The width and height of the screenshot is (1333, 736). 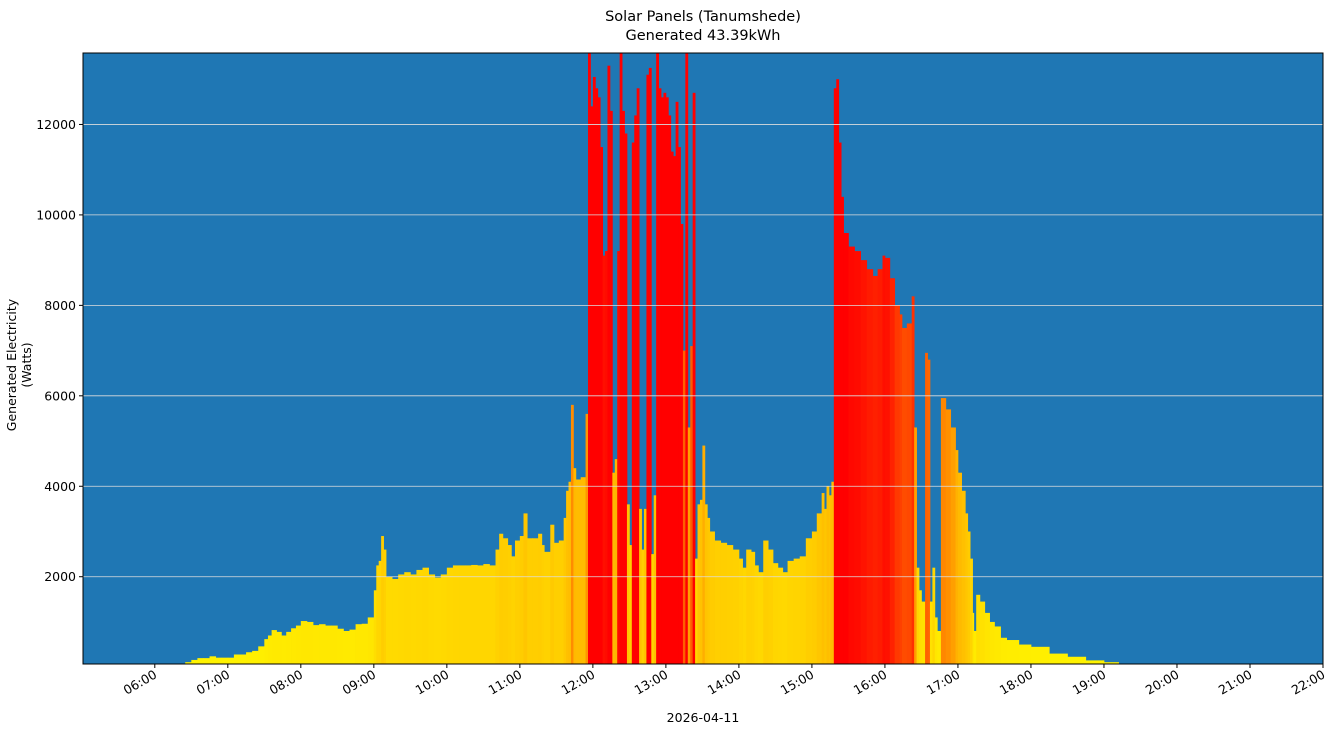 I want to click on x-tick-label: 20:00, so click(x=1162, y=682).